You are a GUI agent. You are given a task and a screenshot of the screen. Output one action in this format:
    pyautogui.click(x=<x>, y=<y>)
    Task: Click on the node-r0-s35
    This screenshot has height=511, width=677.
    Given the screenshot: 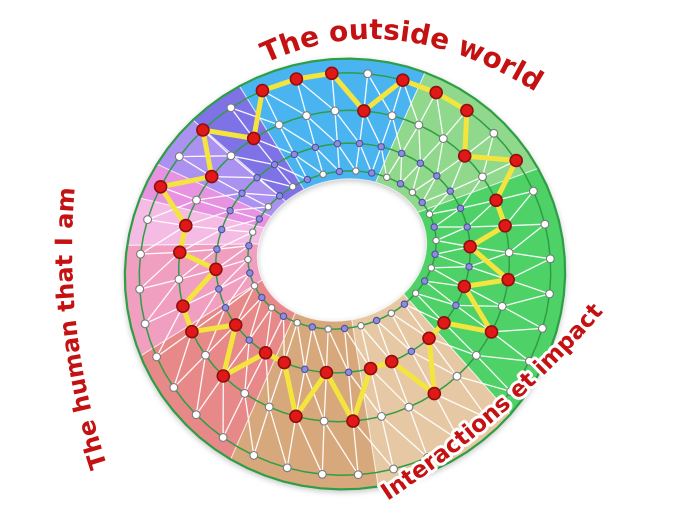 What is the action you would take?
    pyautogui.click(x=262, y=90)
    